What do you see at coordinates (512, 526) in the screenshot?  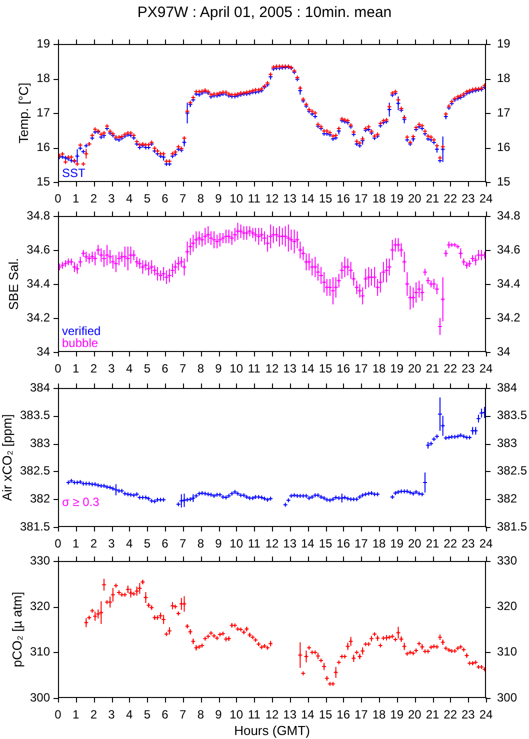 I see `y2-tick-label: 381.5` at bounding box center [512, 526].